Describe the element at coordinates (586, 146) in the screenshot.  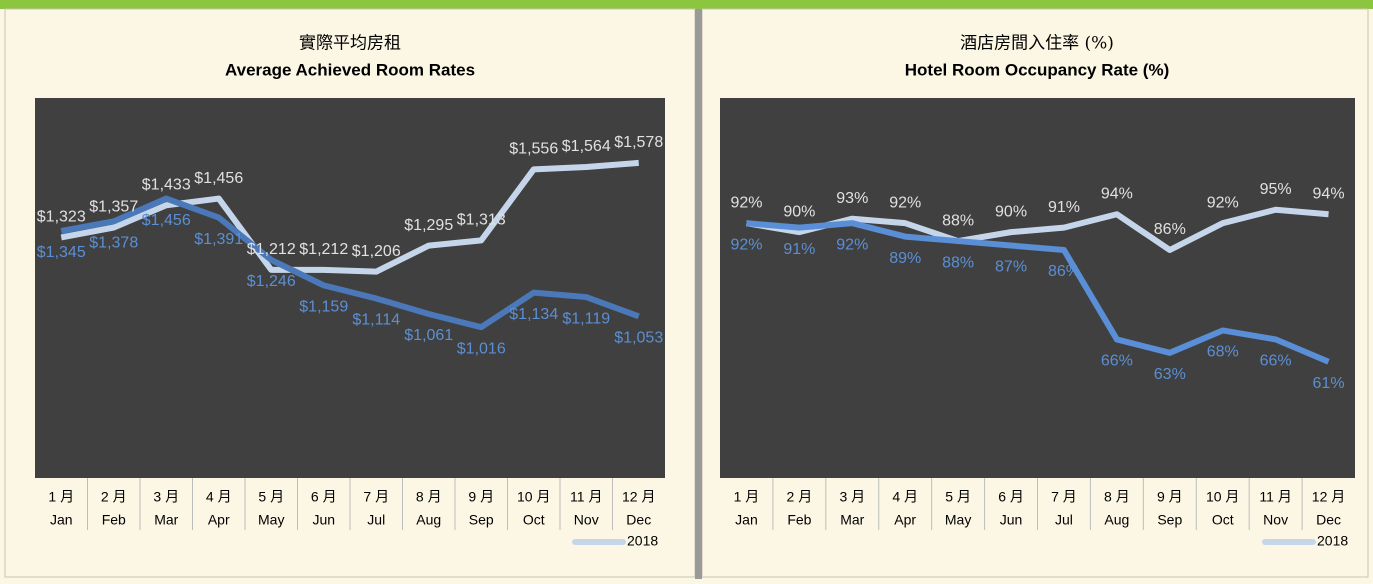
I see `data-label: $1,564` at that location.